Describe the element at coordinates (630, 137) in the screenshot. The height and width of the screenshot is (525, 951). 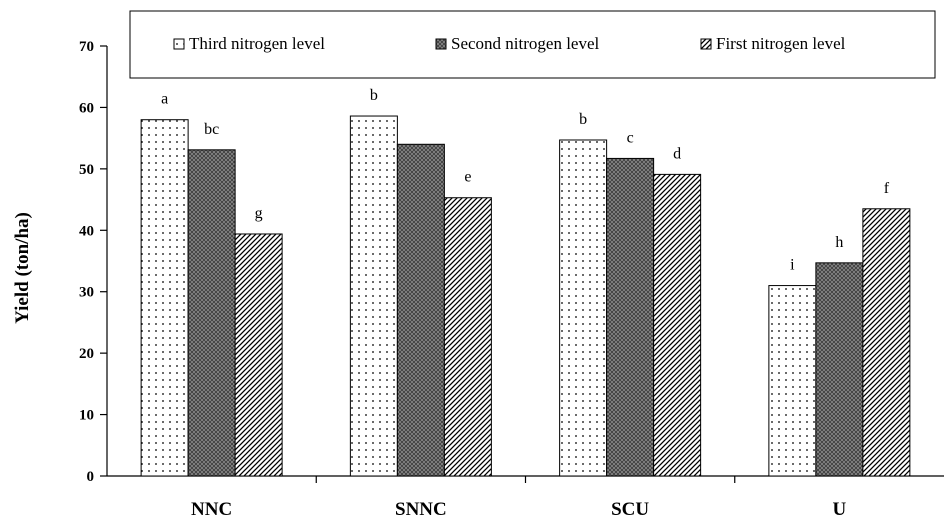
I see `data-label: c` at that location.